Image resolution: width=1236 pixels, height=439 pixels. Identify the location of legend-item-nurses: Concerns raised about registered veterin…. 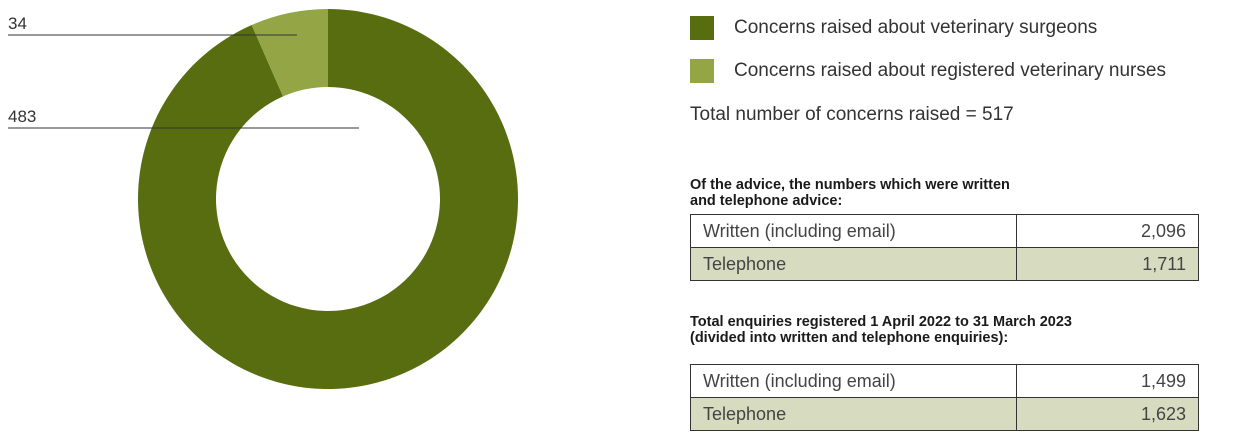
(928, 71).